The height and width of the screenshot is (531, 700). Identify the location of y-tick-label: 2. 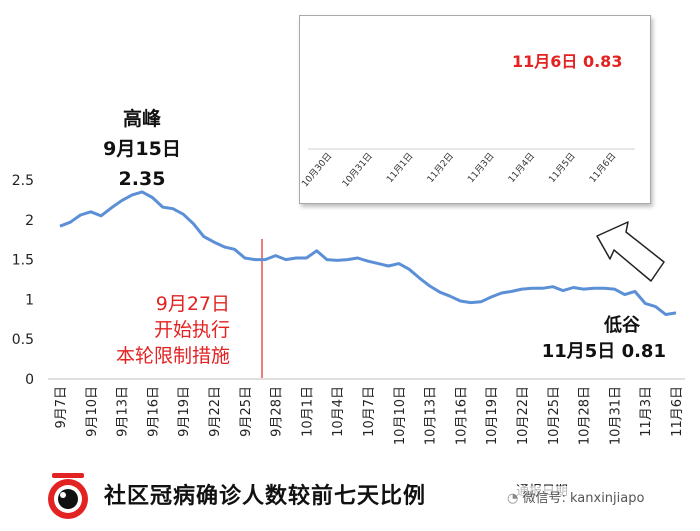
(29, 221).